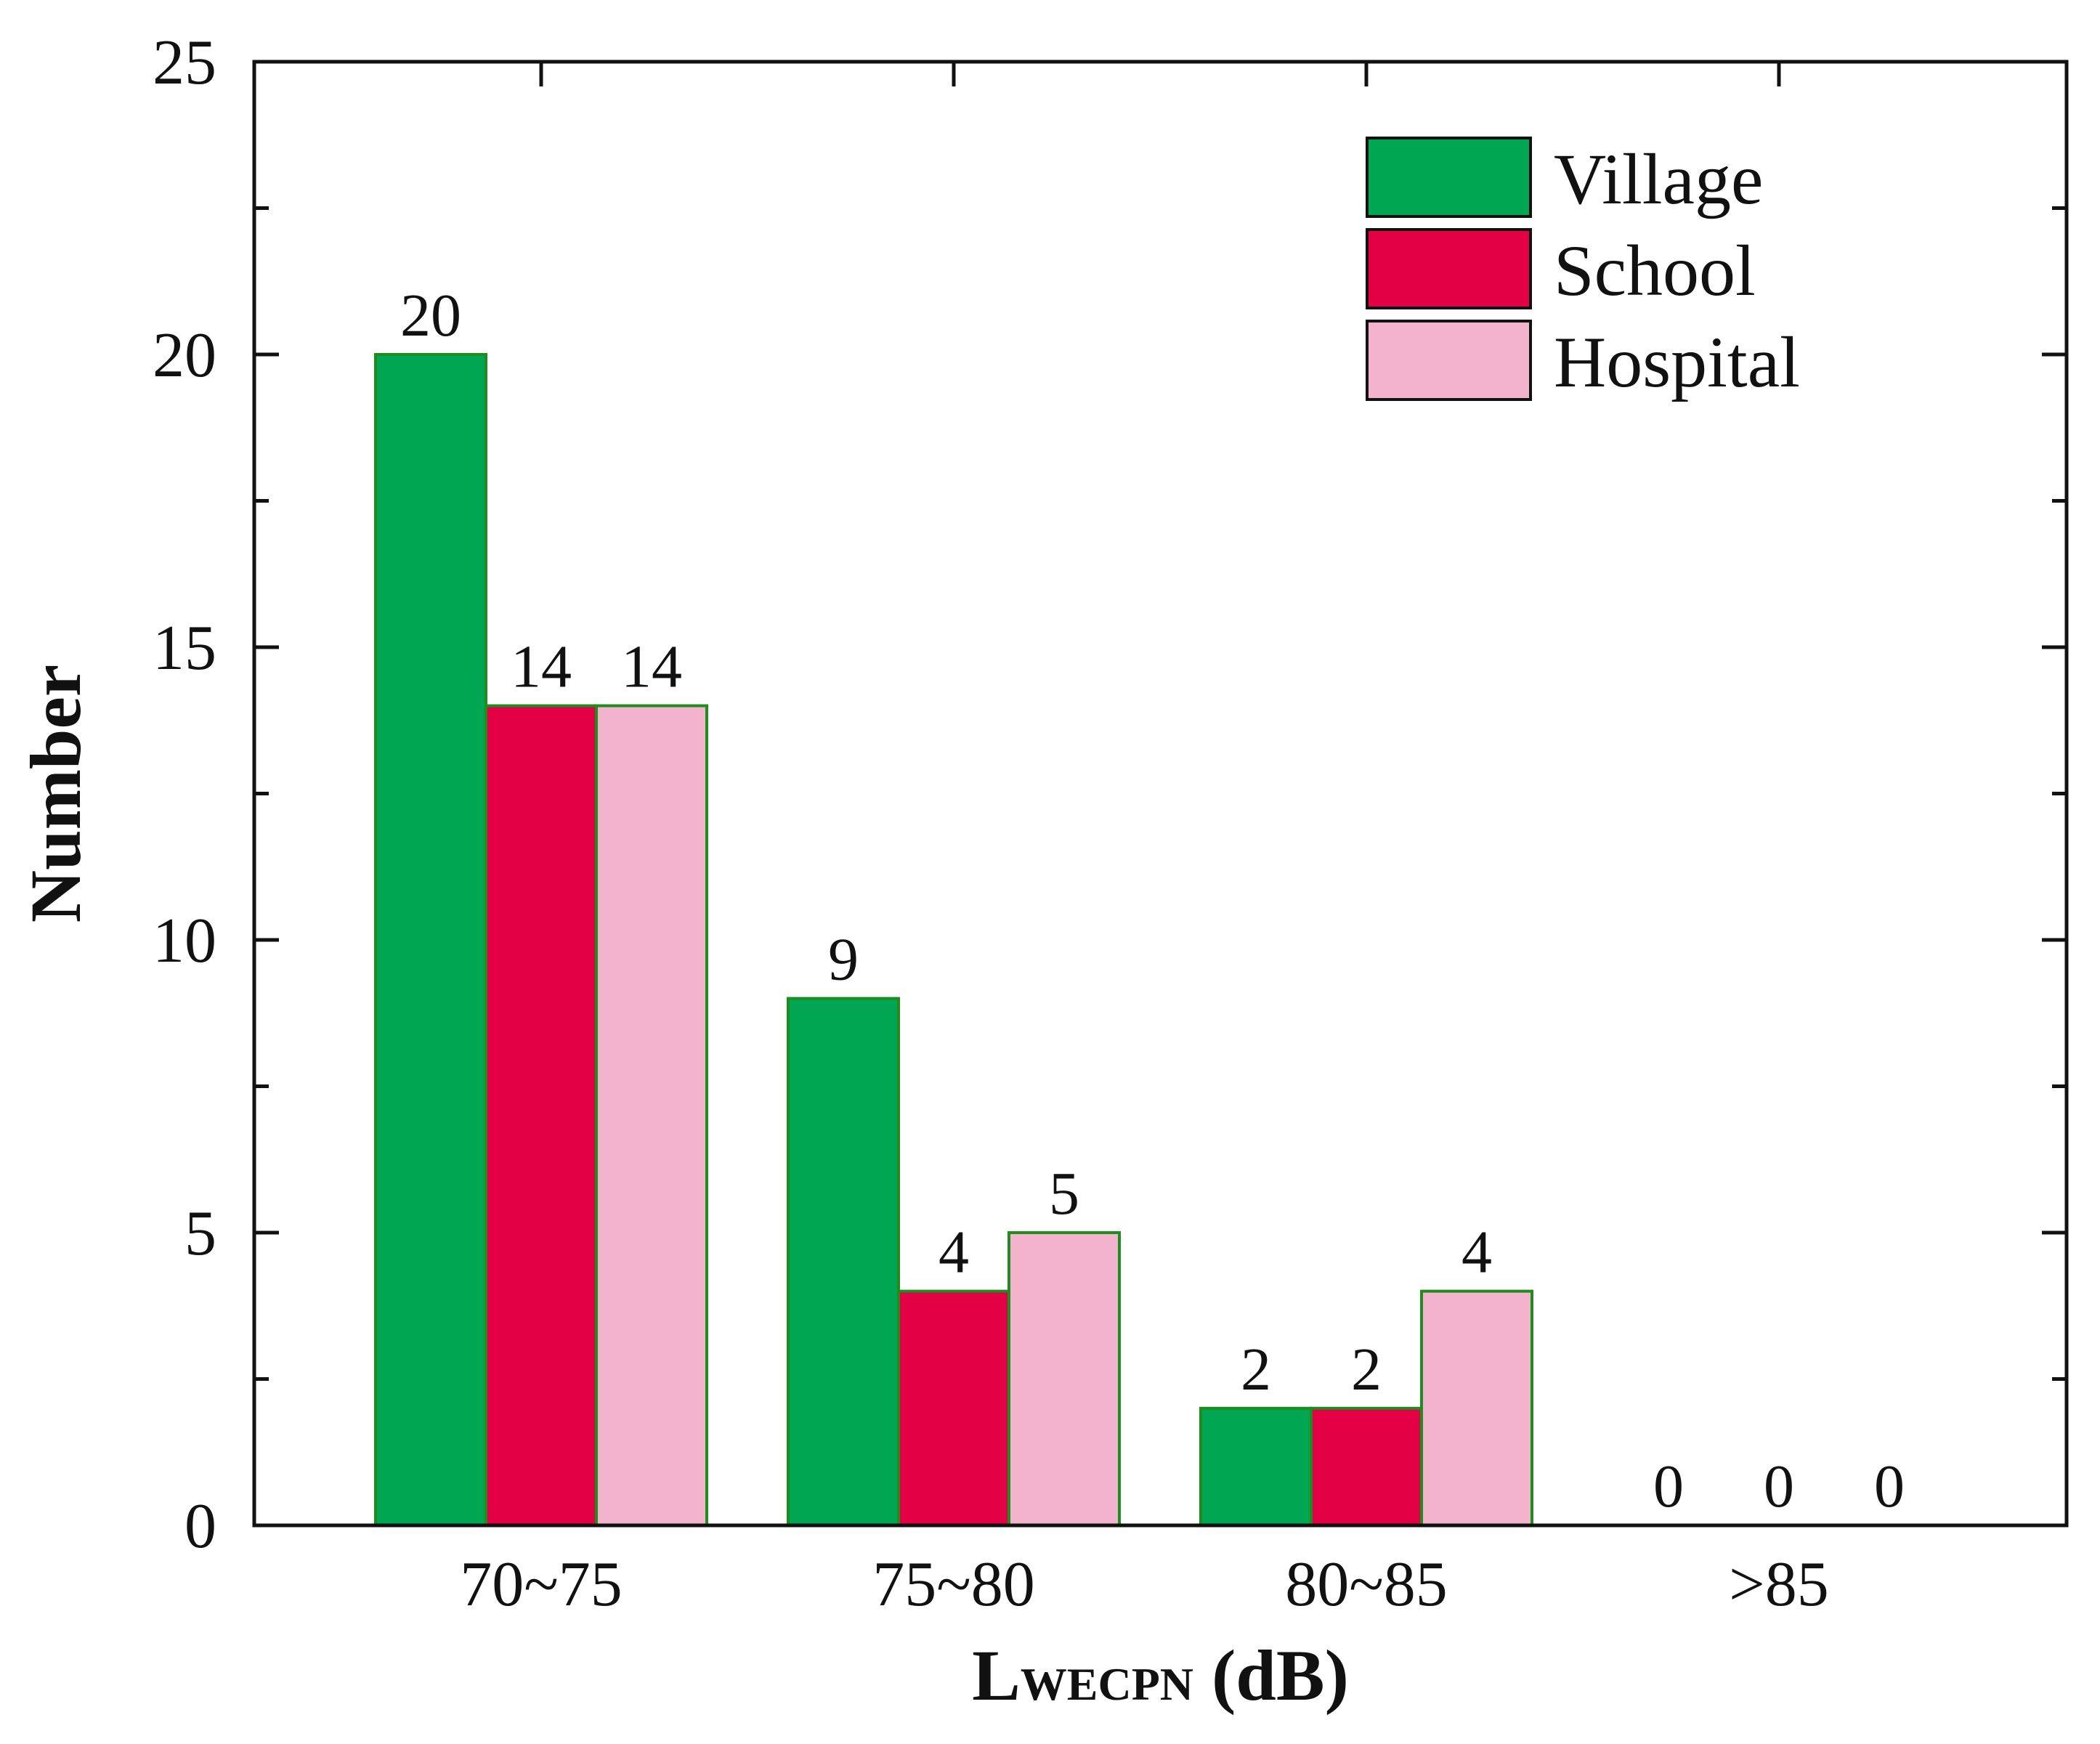  Describe the element at coordinates (1779, 1486) in the screenshot. I see `data-label-school: 0` at that location.